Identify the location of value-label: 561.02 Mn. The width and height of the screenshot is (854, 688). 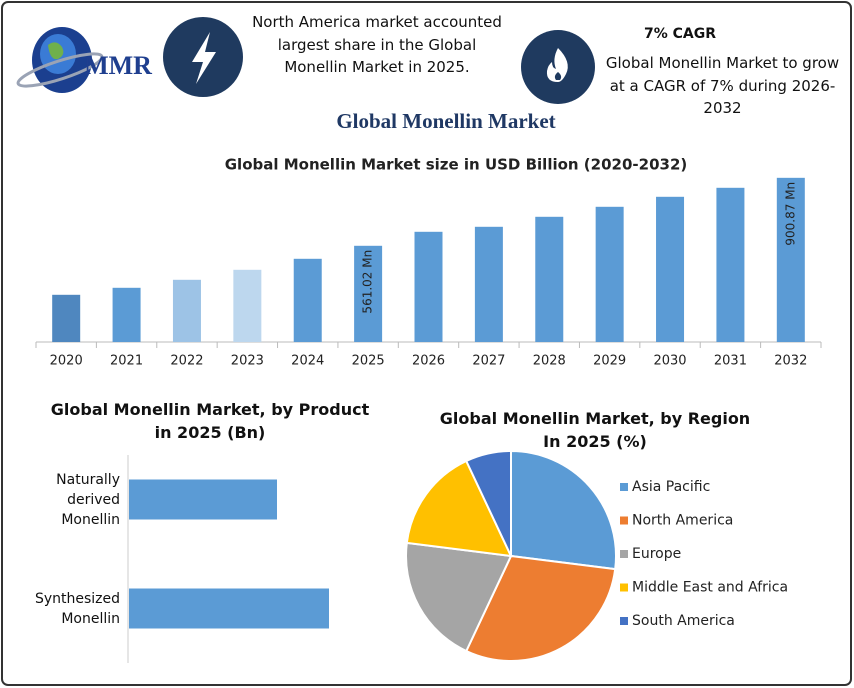
(368, 282).